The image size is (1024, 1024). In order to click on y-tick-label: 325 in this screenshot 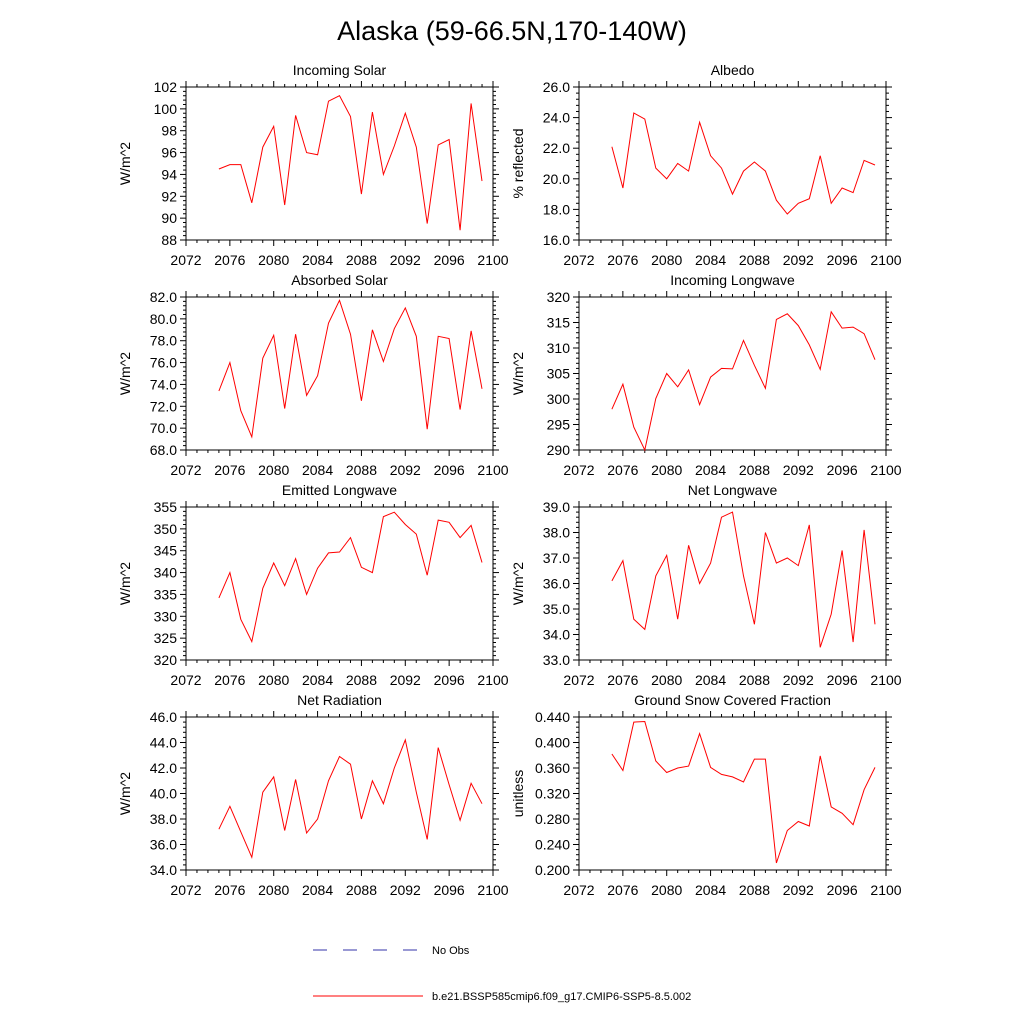, I will do `click(166, 638)`.